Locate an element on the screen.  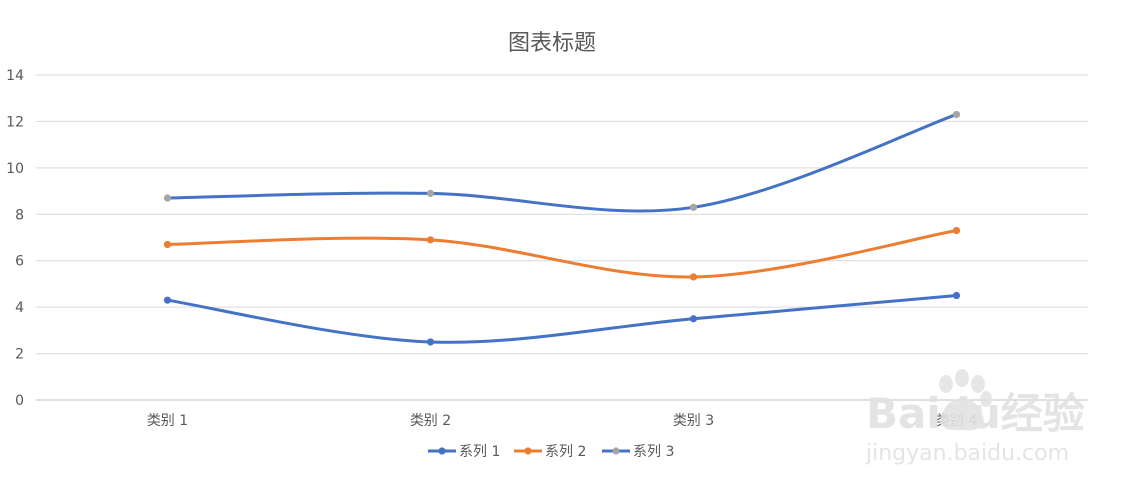
watermark: Baidu经验 jingyan.baidu.com is located at coordinates (975, 417).